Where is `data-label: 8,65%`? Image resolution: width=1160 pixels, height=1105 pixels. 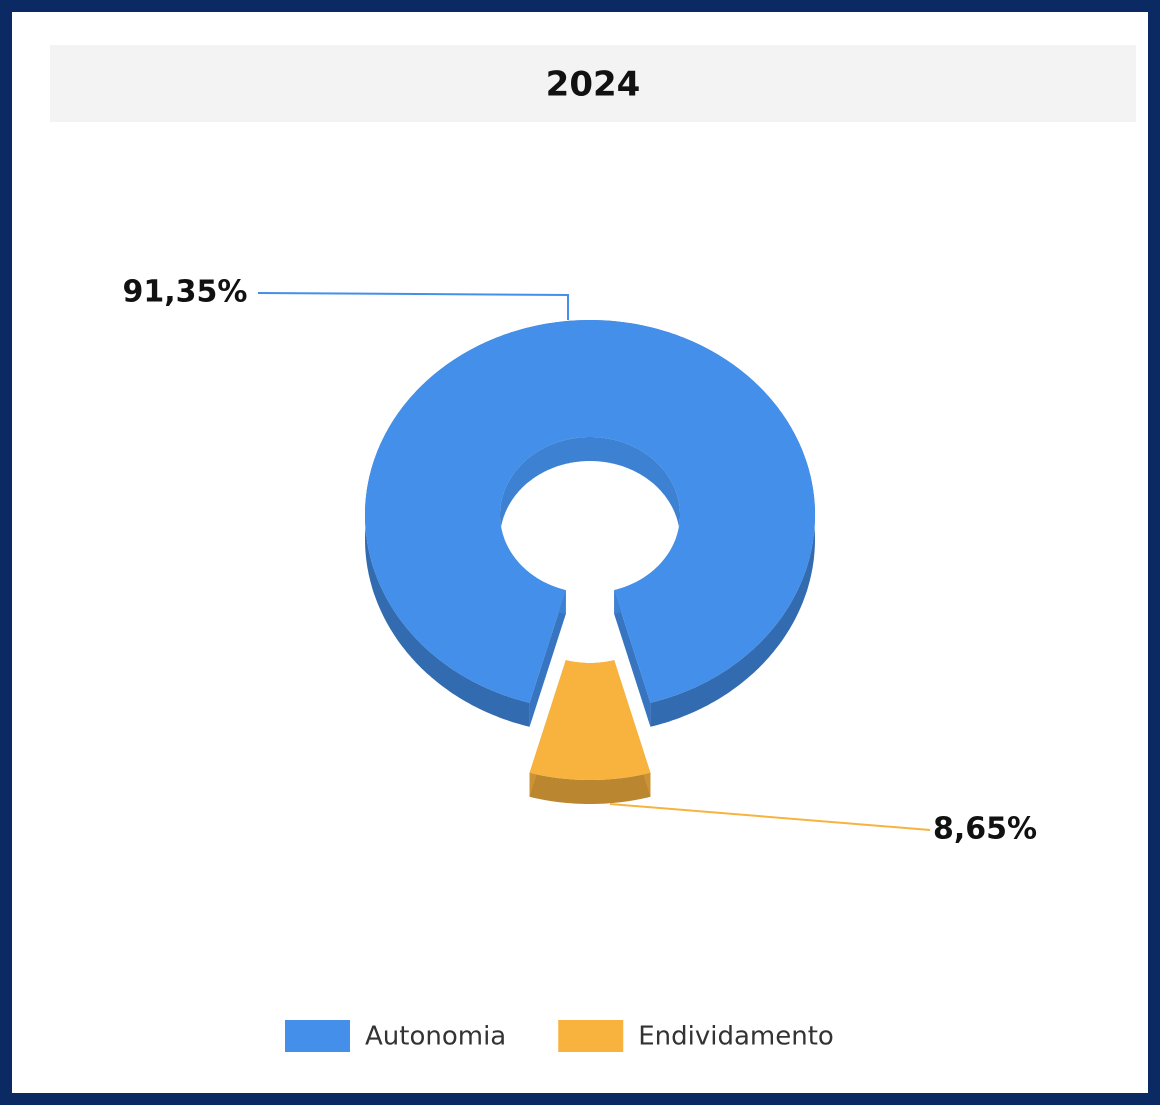 data-label: 8,65% is located at coordinates (985, 829).